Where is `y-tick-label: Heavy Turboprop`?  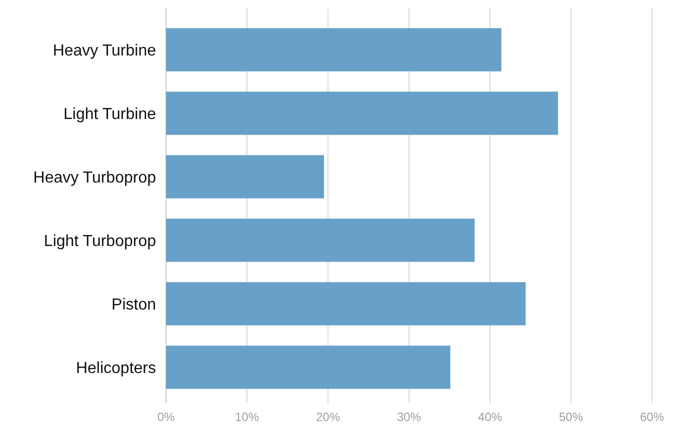
y-tick-label: Heavy Turboprop is located at coordinates (94, 177).